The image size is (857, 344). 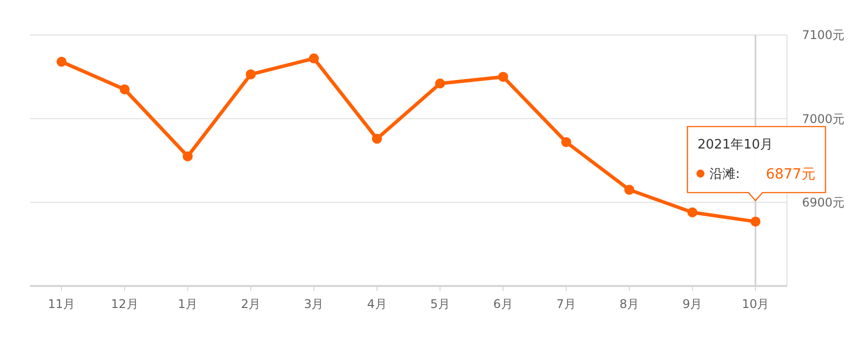 I want to click on x-tick-label: 10月, so click(x=756, y=304).